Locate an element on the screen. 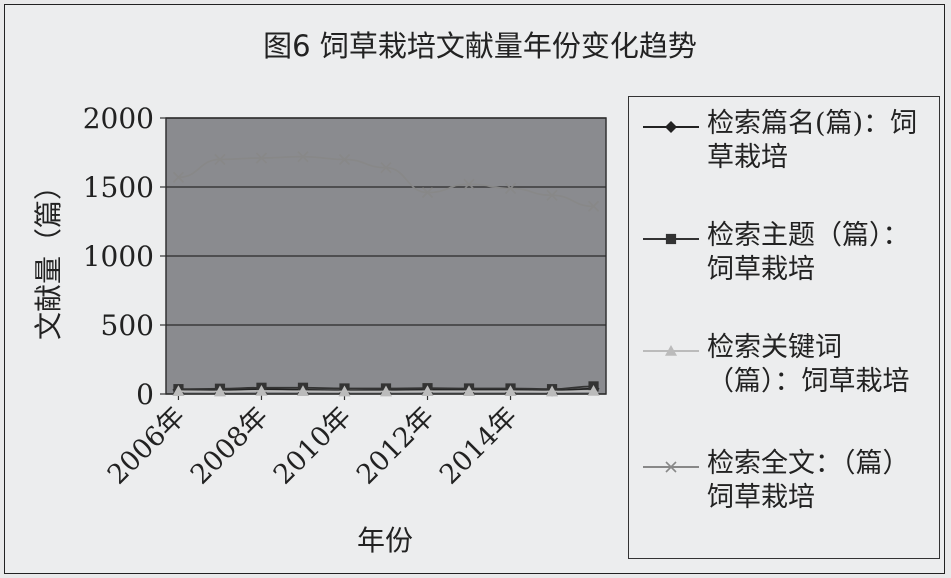  x-tick-label: 2008年 is located at coordinates (230, 446).